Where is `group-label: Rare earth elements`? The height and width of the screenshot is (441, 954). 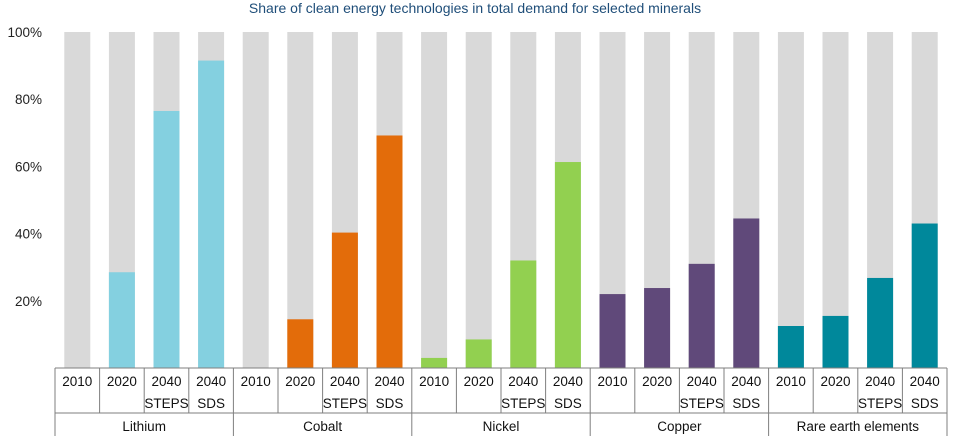 group-label: Rare earth elements is located at coordinates (858, 426).